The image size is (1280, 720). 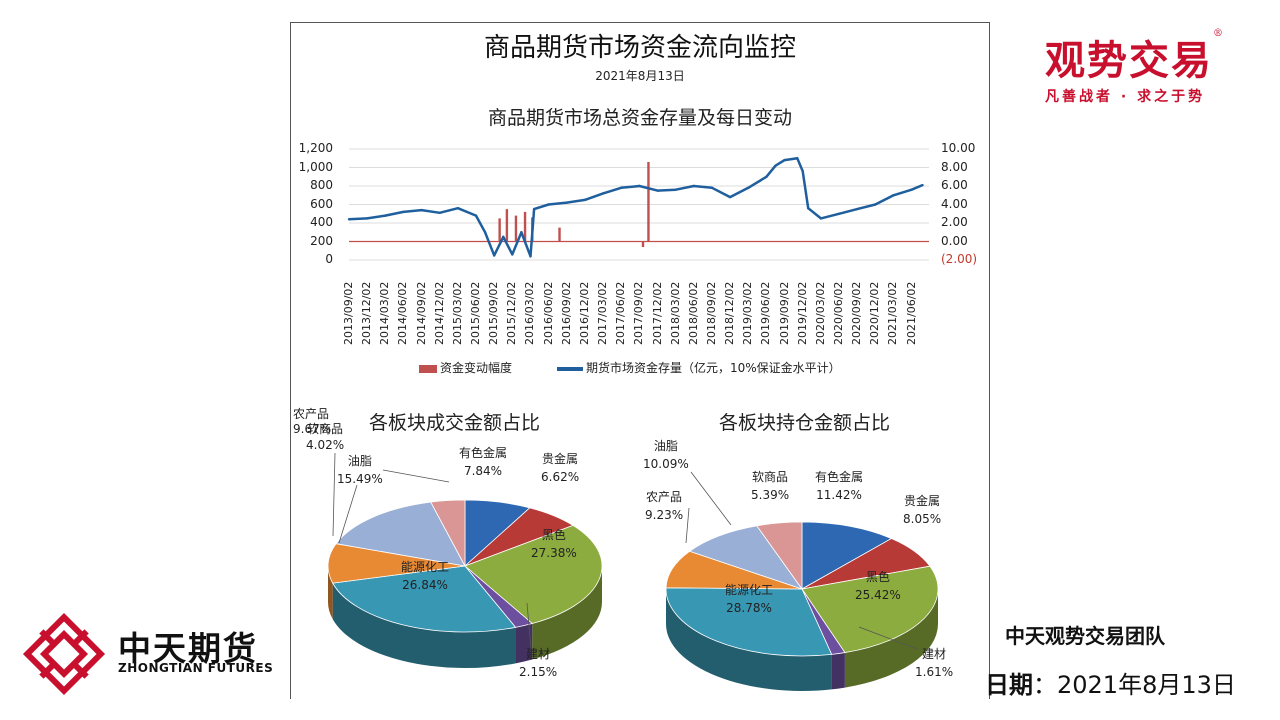 What do you see at coordinates (958, 148) in the screenshot?
I see `right-tick-label: 10.00` at bounding box center [958, 148].